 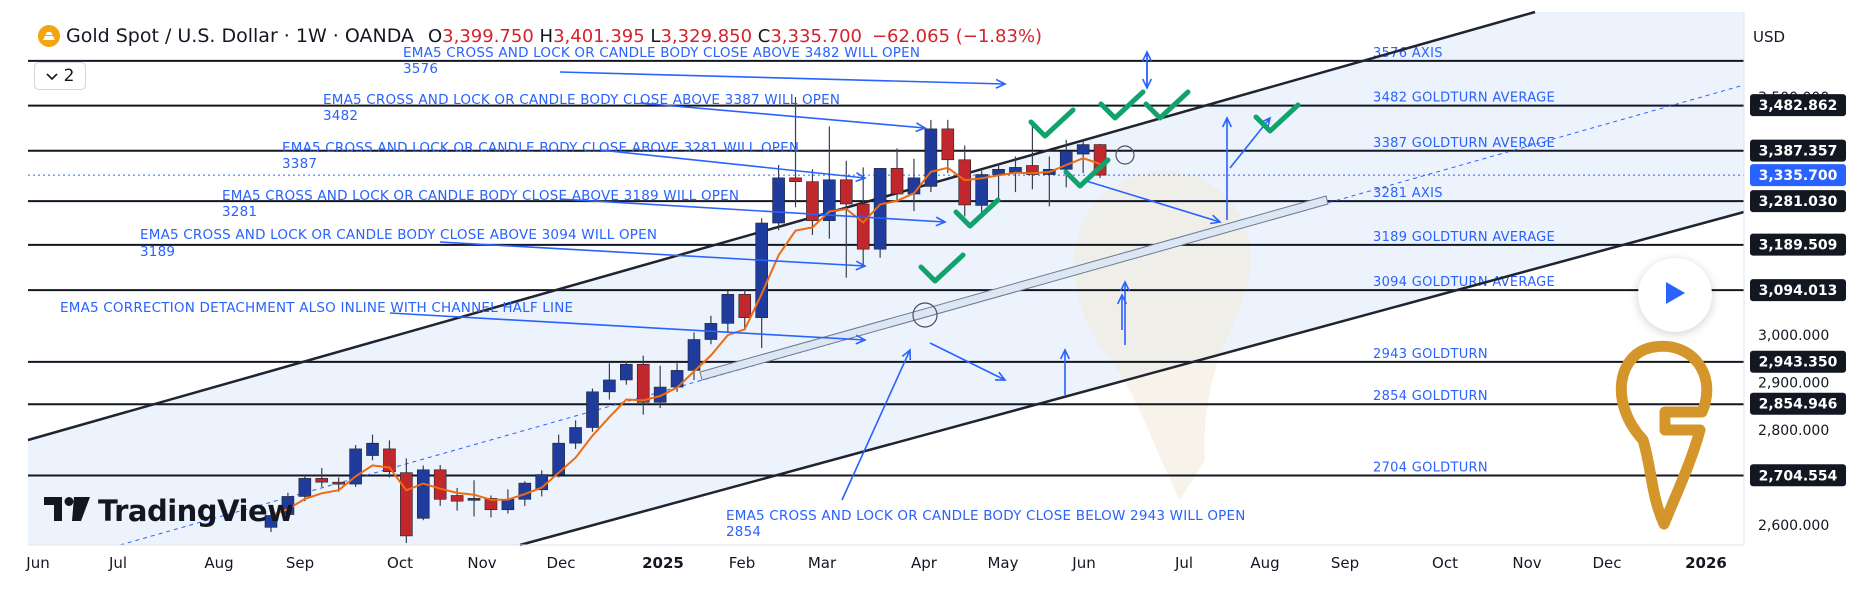 What do you see at coordinates (1798, 176) in the screenshot?
I see `price-label-text: 3,335.700` at bounding box center [1798, 176].